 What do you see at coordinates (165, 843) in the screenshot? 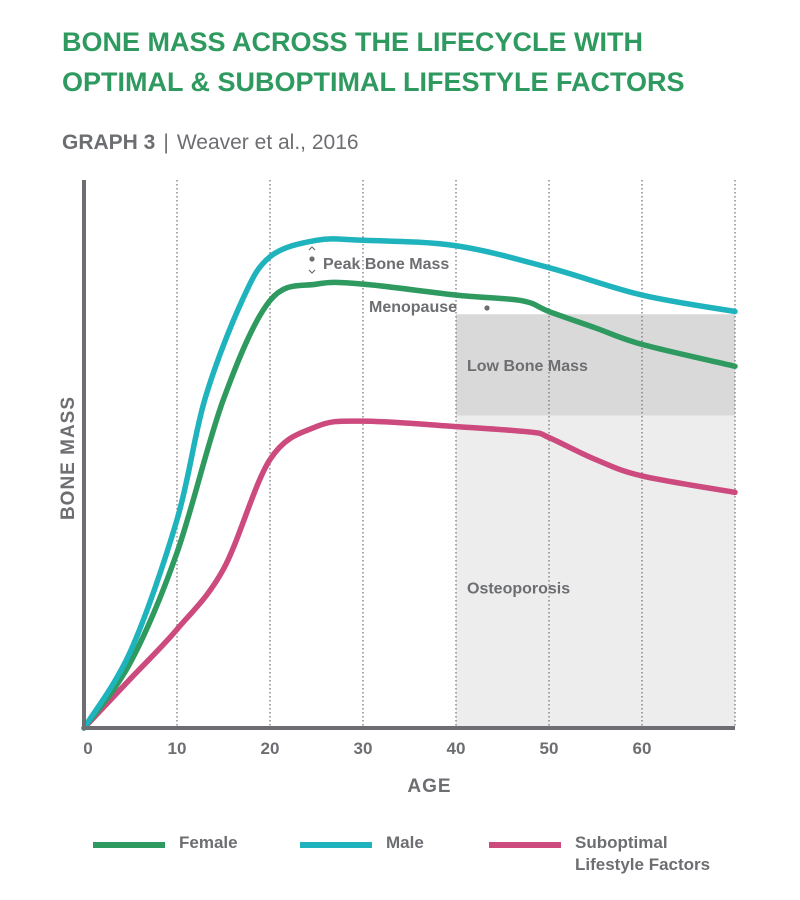
I see `legend-item-female: Female` at bounding box center [165, 843].